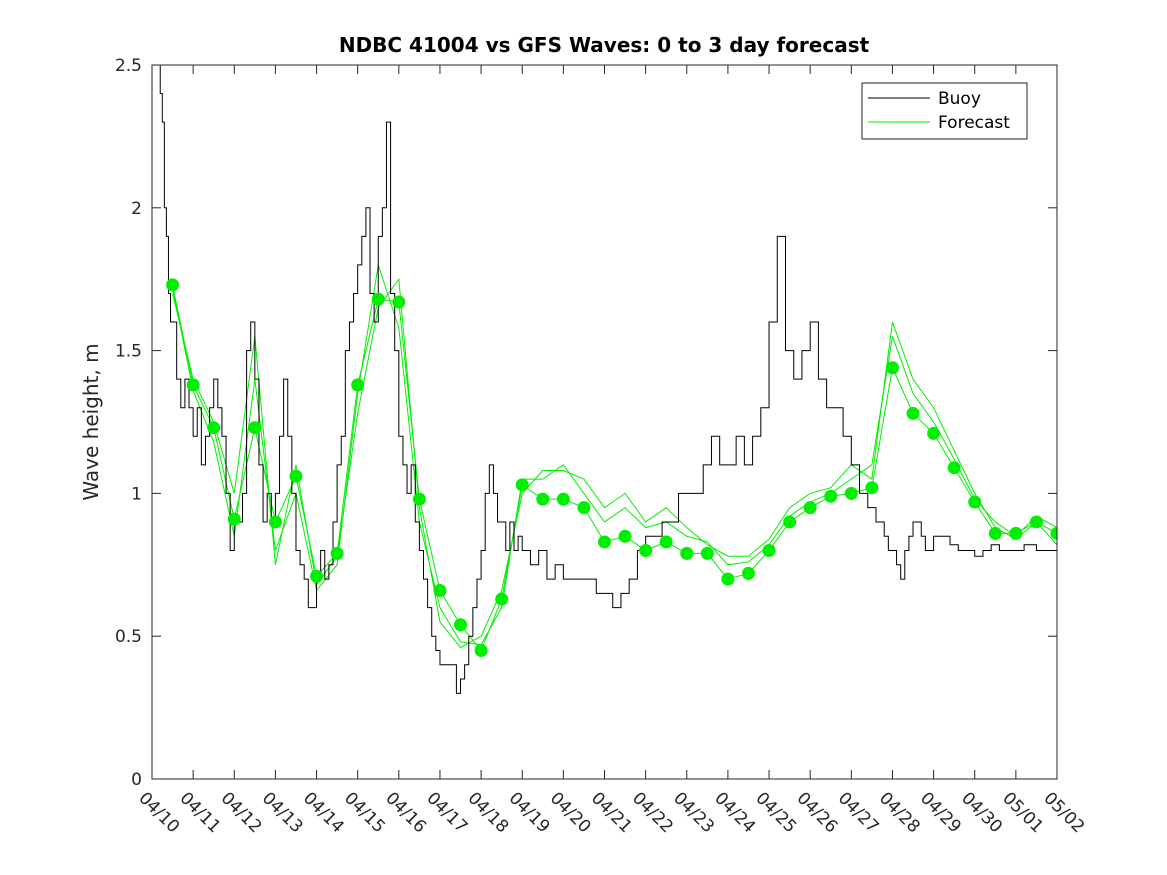  I want to click on legend-buoy-label: Buoy, so click(959, 99).